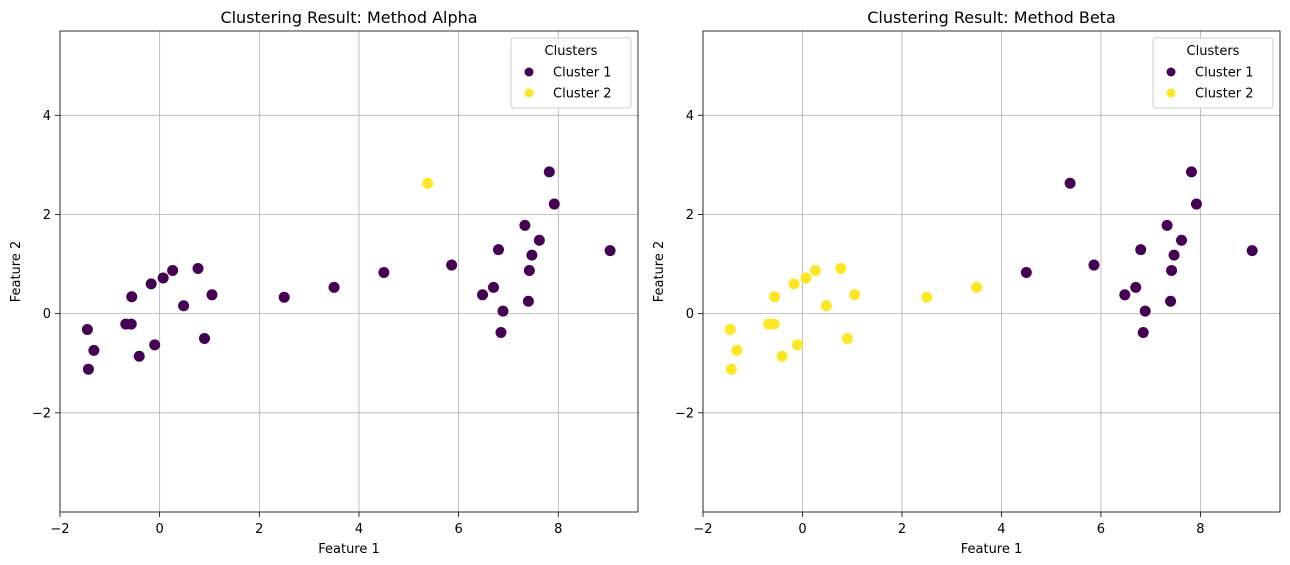 The width and height of the screenshot is (1290, 565). I want to click on chart-title: Clustering Result: Method Alpha, so click(348, 17).